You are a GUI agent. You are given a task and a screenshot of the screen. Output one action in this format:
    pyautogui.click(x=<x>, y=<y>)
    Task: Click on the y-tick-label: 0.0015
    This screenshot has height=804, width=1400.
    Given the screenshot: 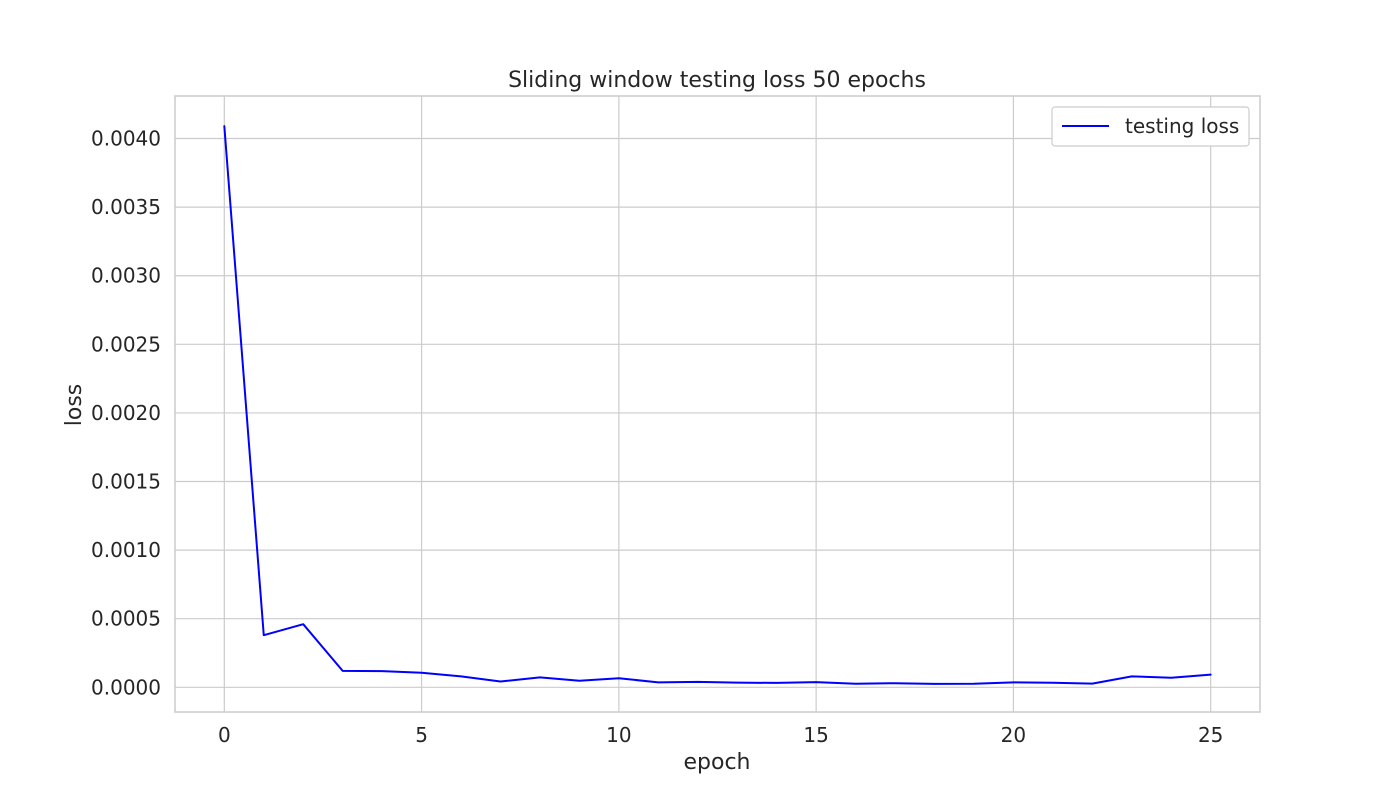 What is the action you would take?
    pyautogui.click(x=126, y=482)
    